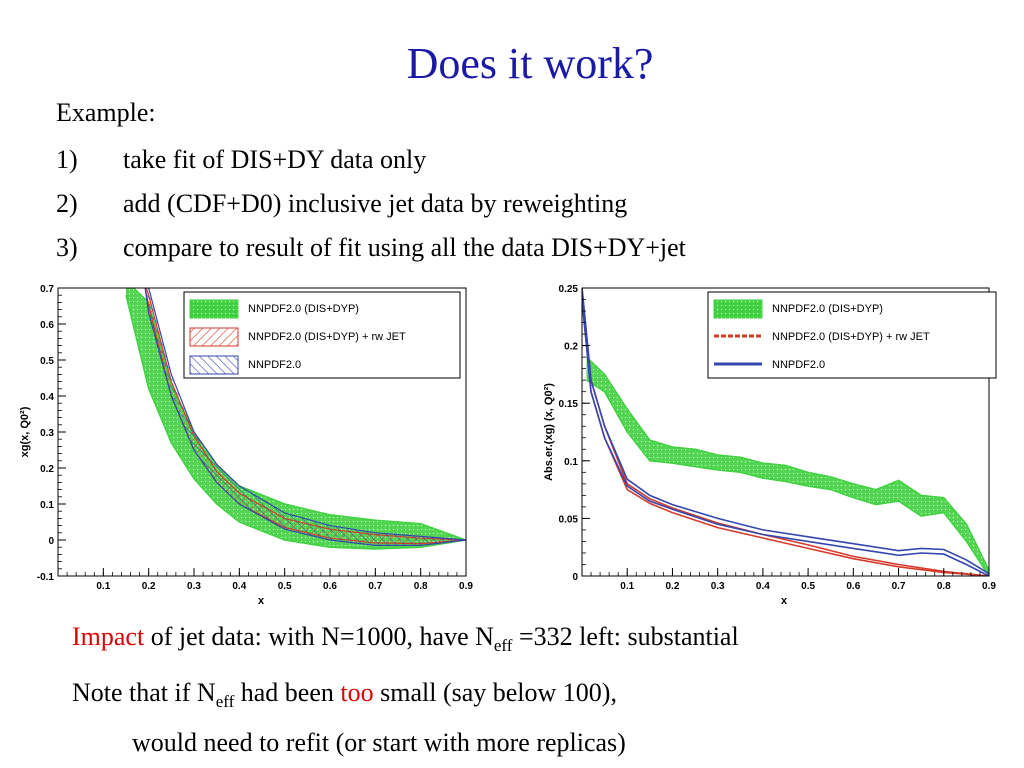 The image size is (1024, 768). What do you see at coordinates (106, 112) in the screenshot?
I see `example-label: Example:` at bounding box center [106, 112].